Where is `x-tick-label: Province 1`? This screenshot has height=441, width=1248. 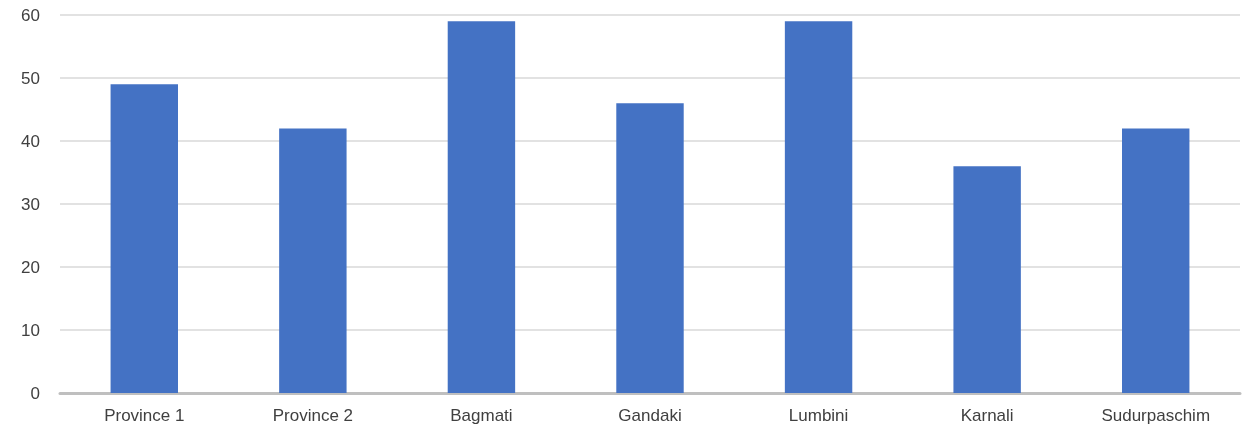
x-tick-label: Province 1 is located at coordinates (144, 415).